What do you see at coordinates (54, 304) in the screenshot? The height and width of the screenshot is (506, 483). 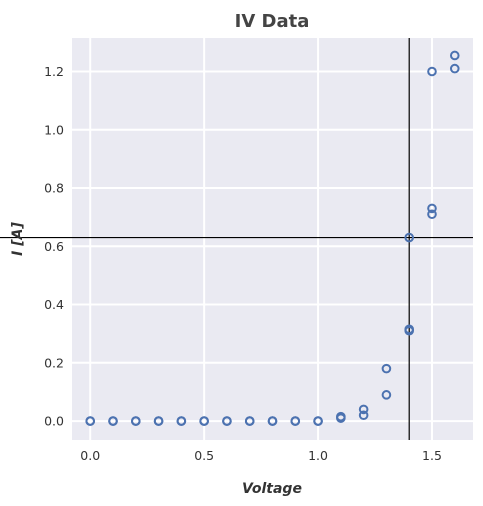 I see `y-tick-label: 0.4` at bounding box center [54, 304].